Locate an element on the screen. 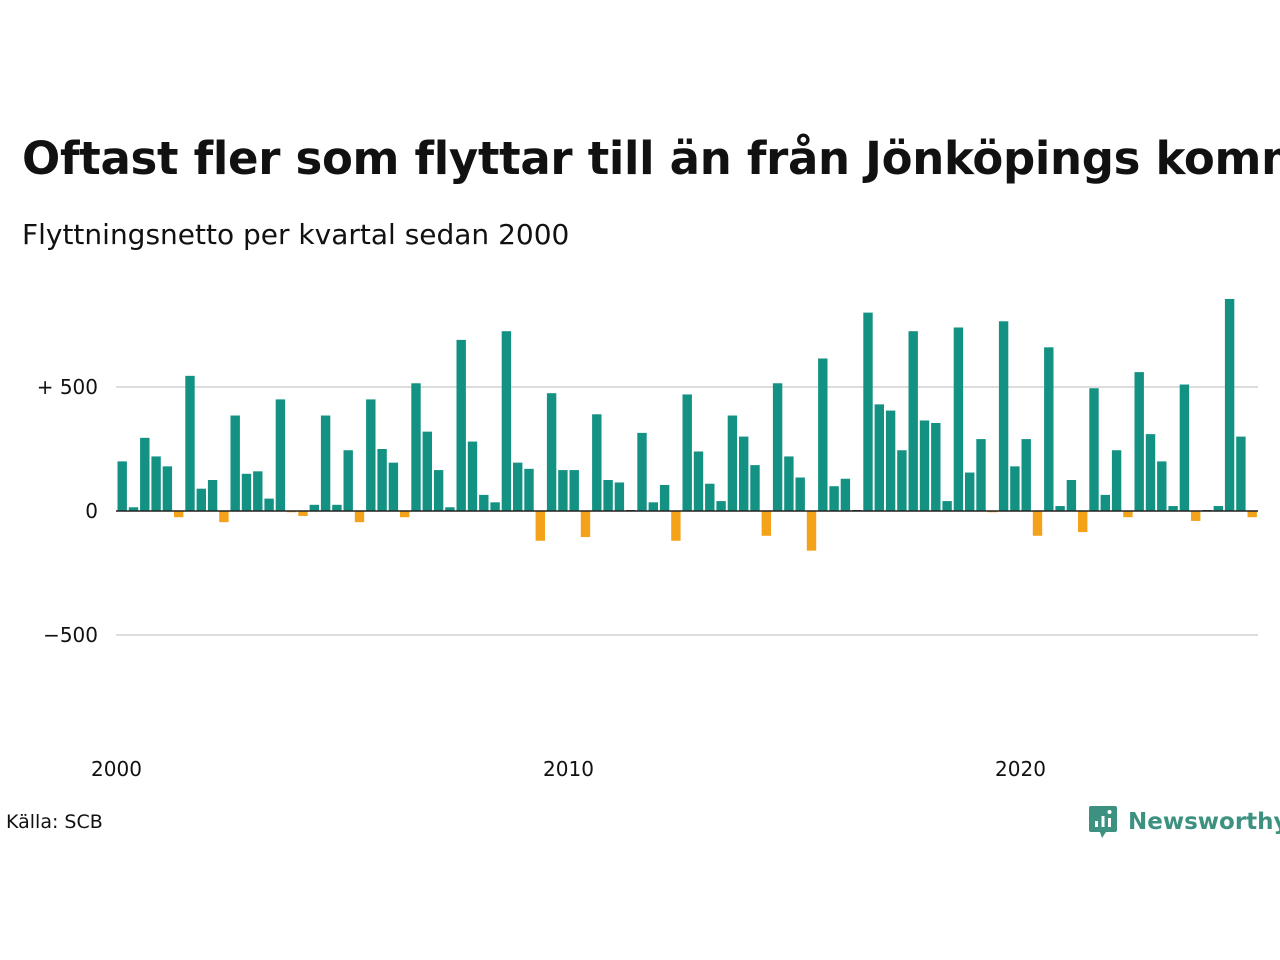  brand-logo: Newsworthy is located at coordinates (1184, 822).